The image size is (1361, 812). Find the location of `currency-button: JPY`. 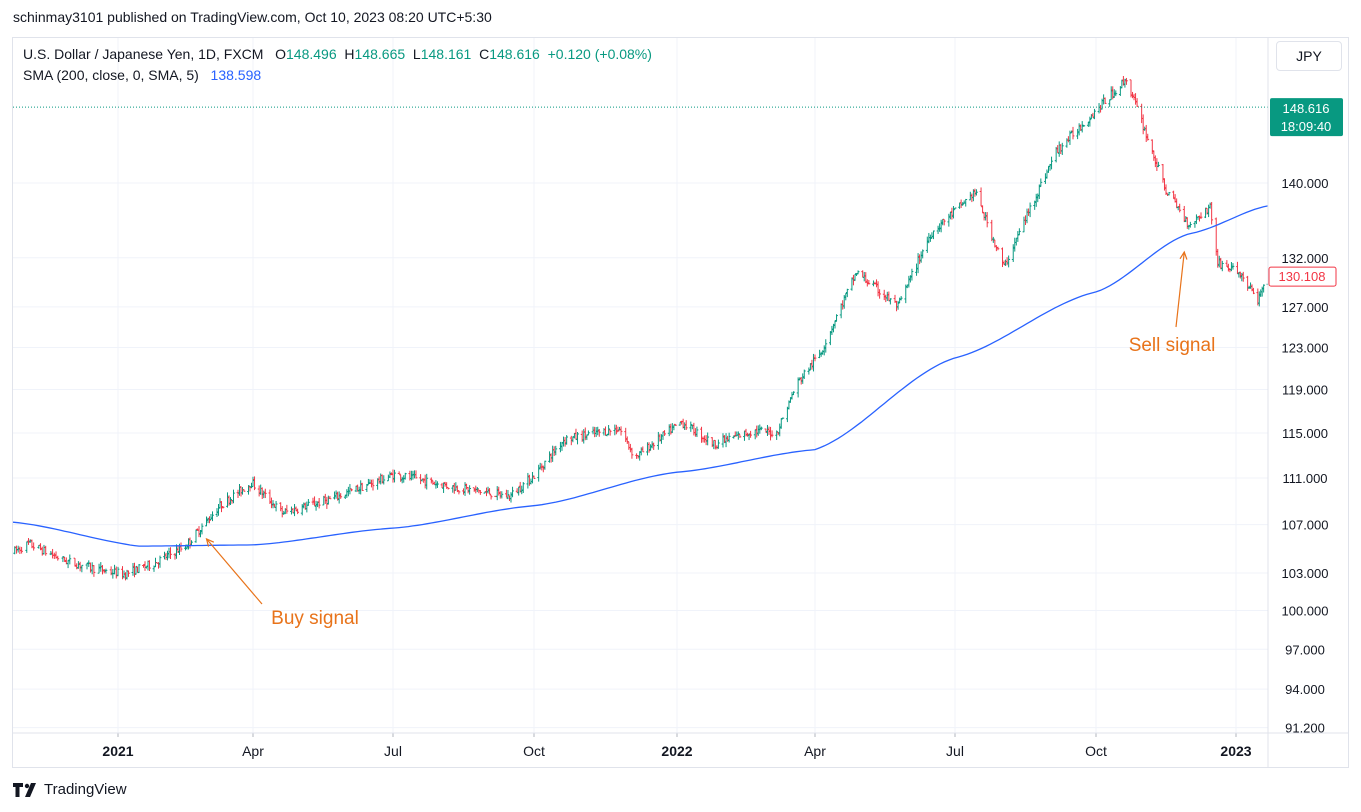

currency-button: JPY is located at coordinates (1309, 56).